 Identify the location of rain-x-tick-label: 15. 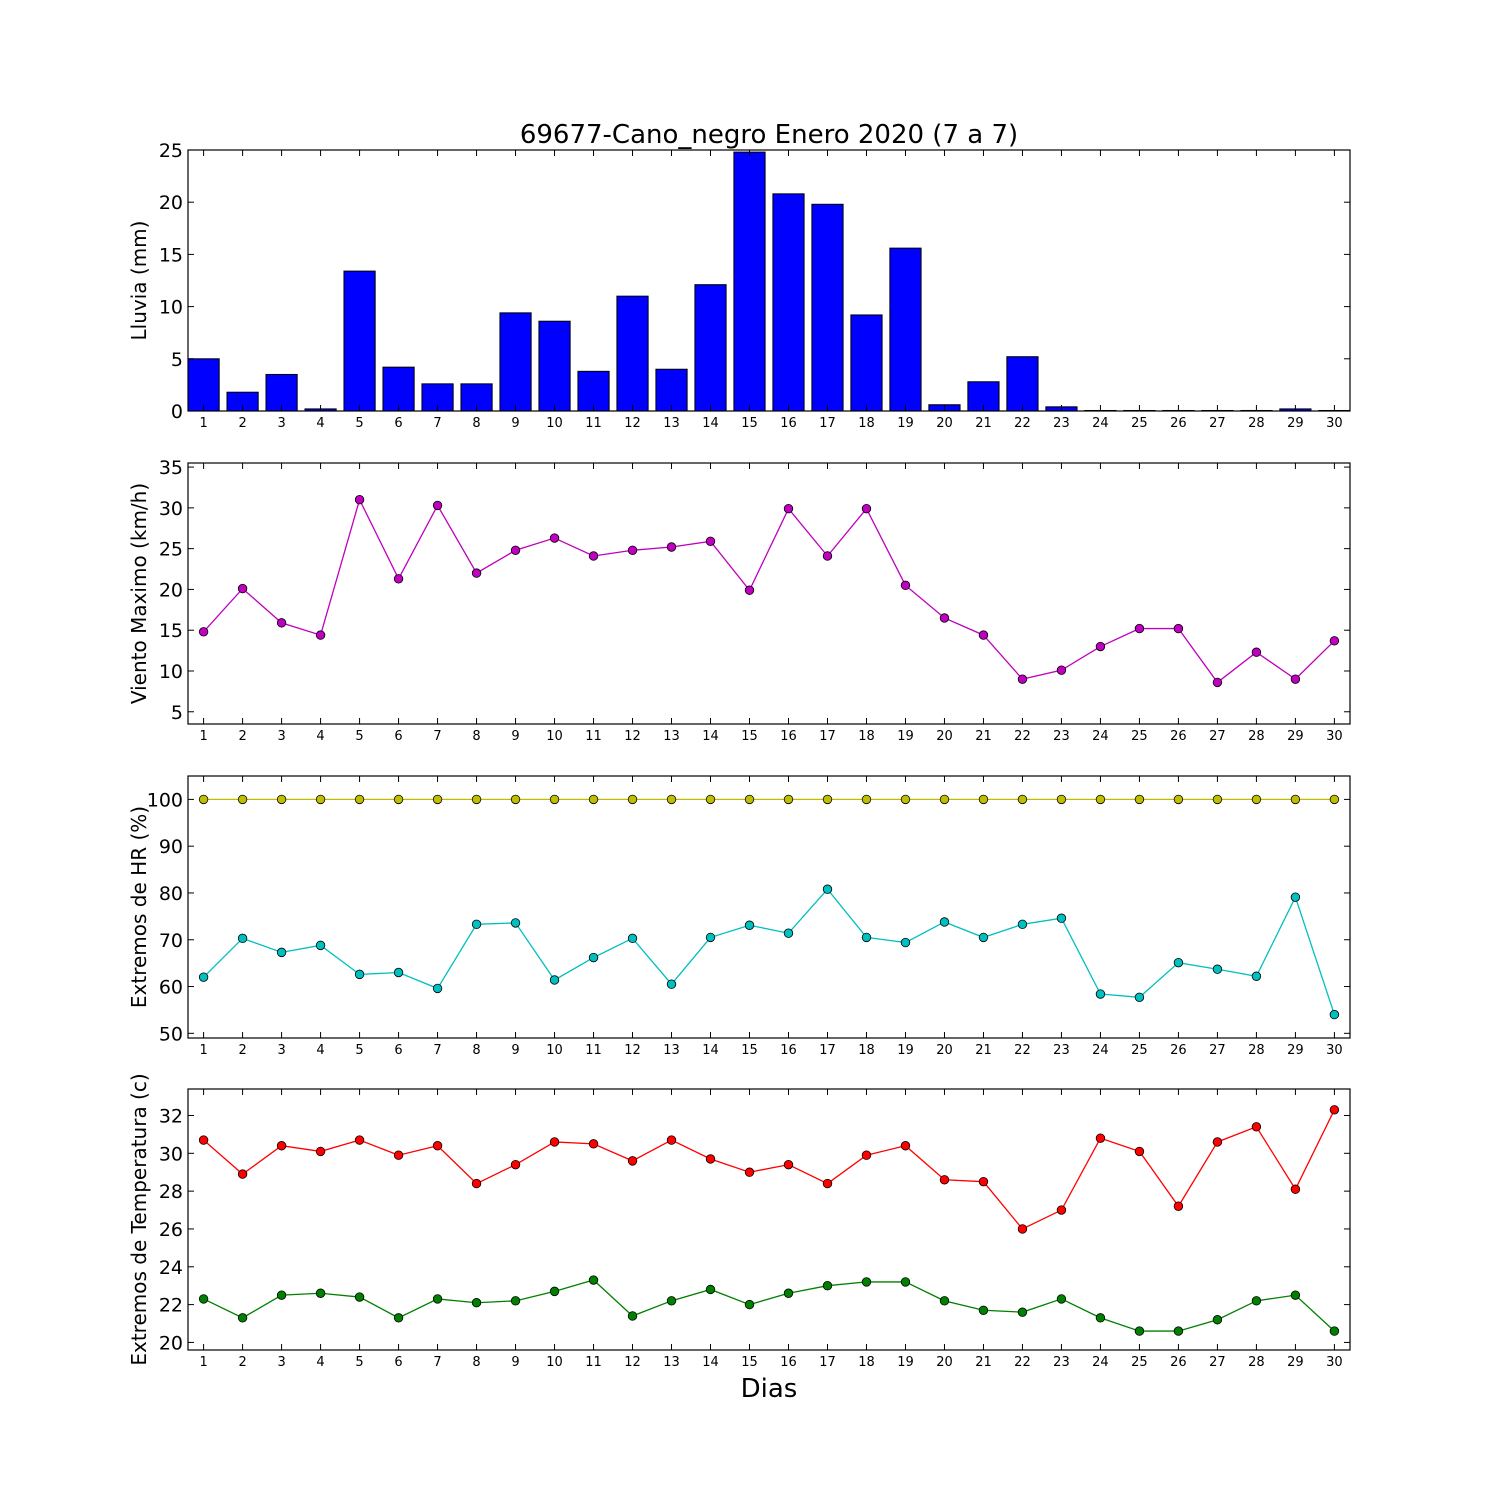
(749, 423).